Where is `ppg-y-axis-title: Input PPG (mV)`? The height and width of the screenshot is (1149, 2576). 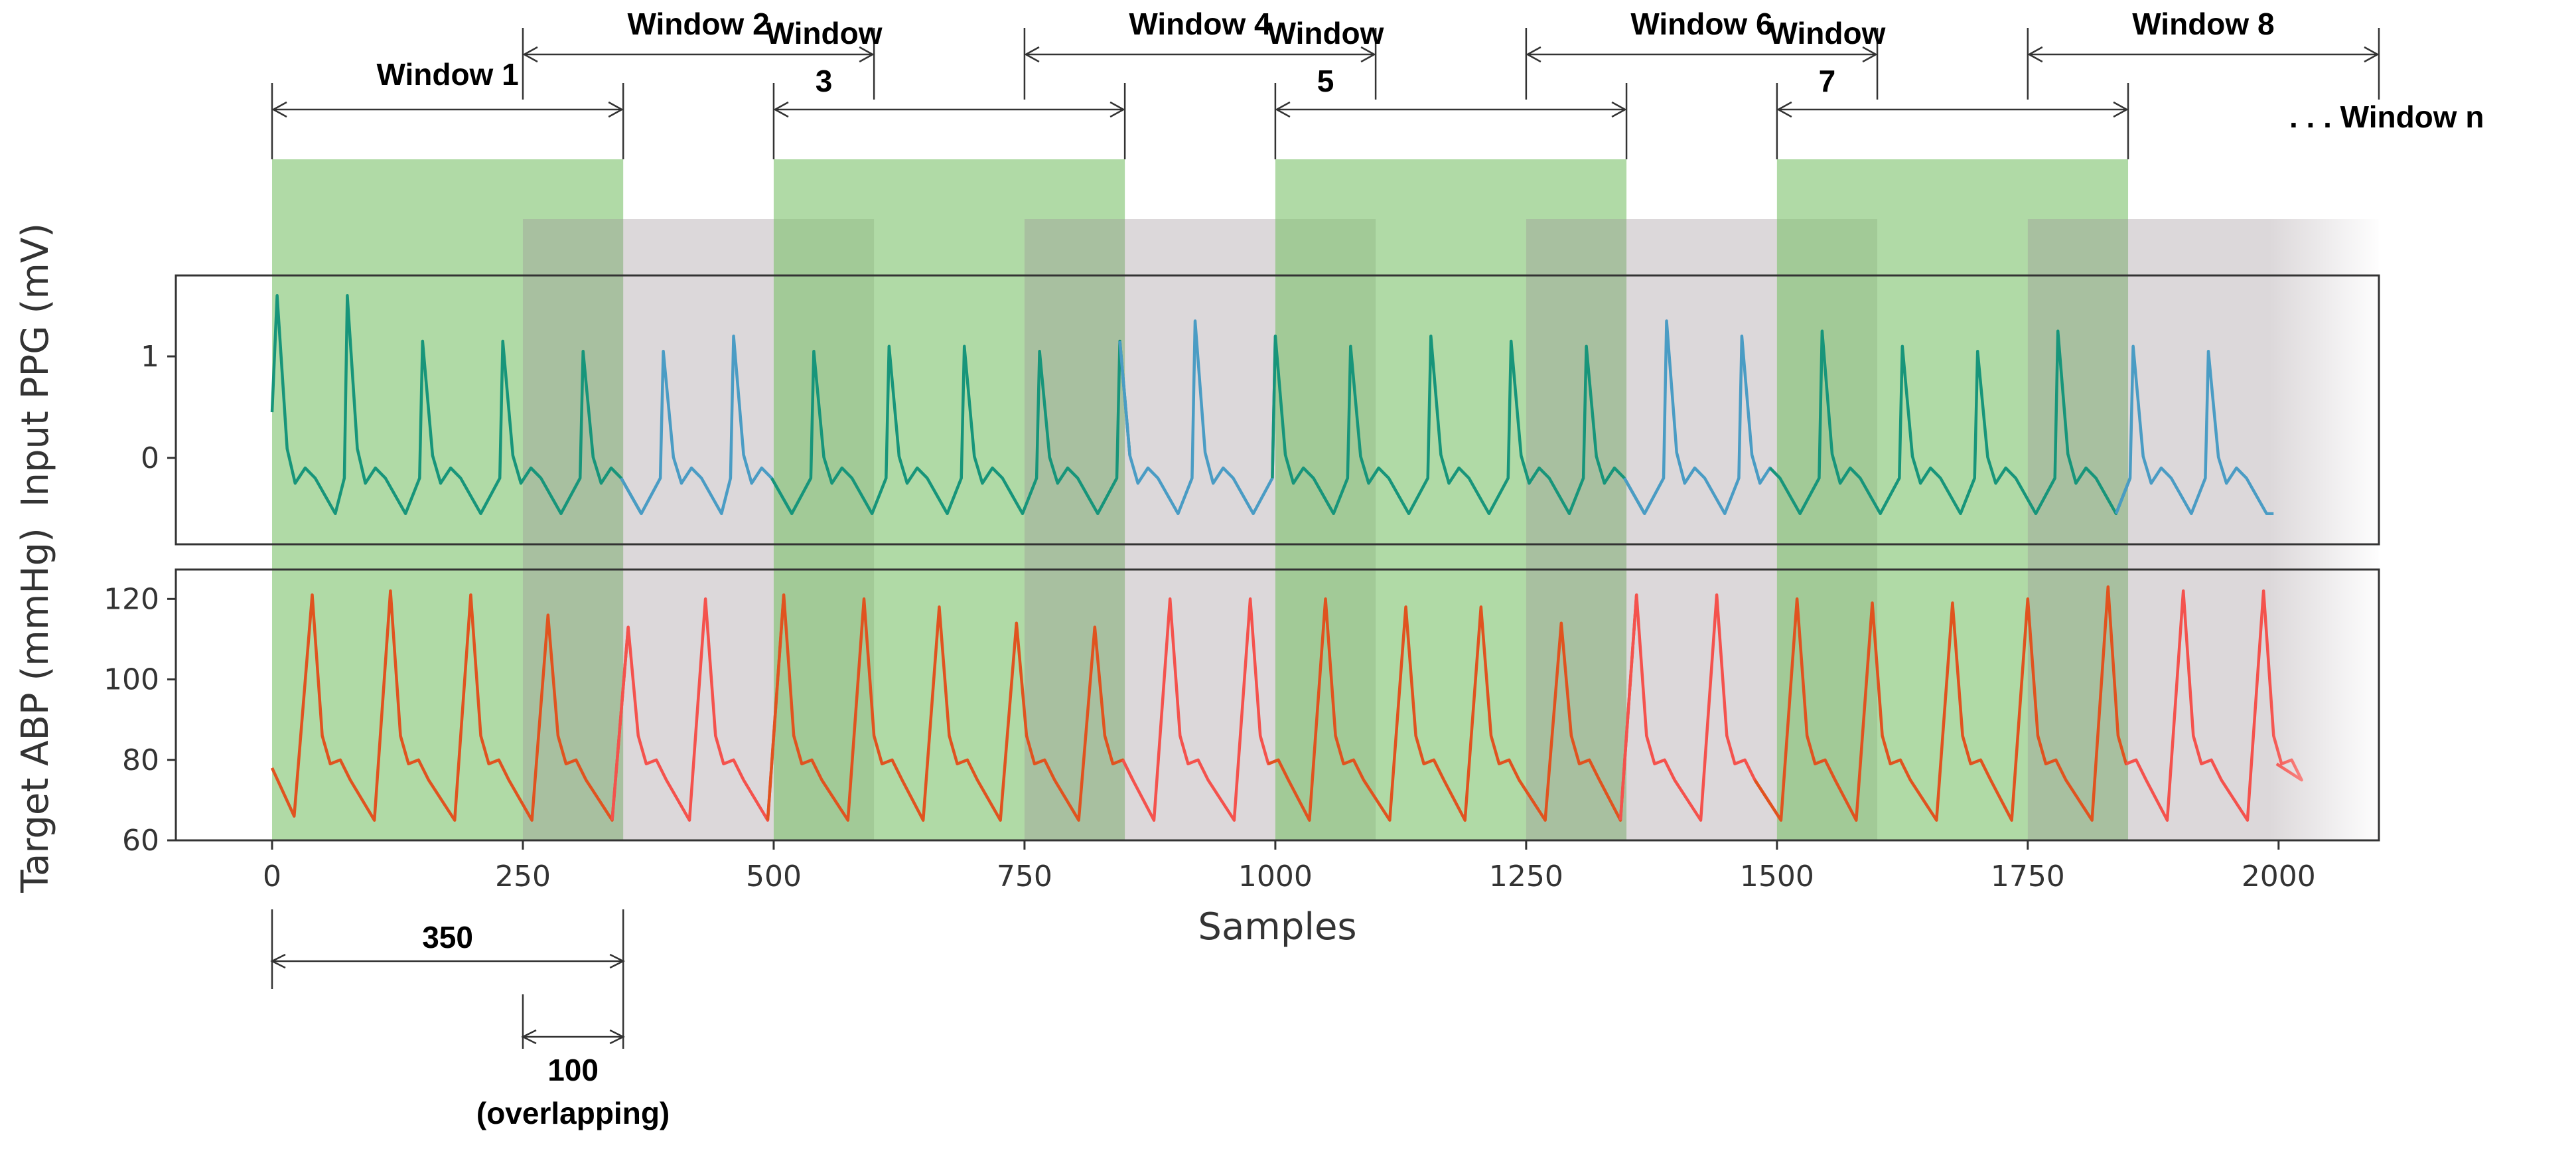 ppg-y-axis-title: Input PPG (mV) is located at coordinates (36, 365).